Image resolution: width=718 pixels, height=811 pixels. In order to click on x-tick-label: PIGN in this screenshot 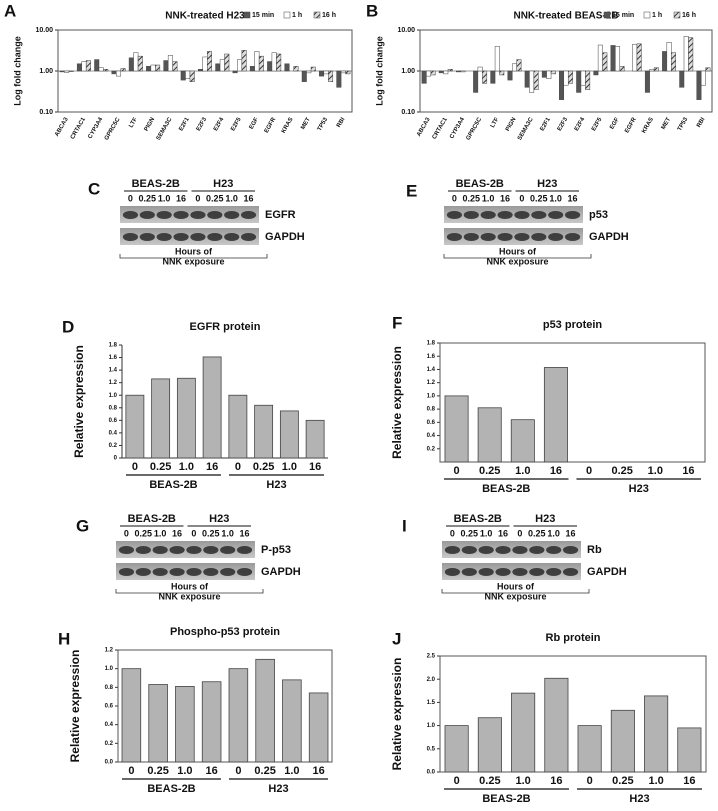, I will do `click(150, 125)`.